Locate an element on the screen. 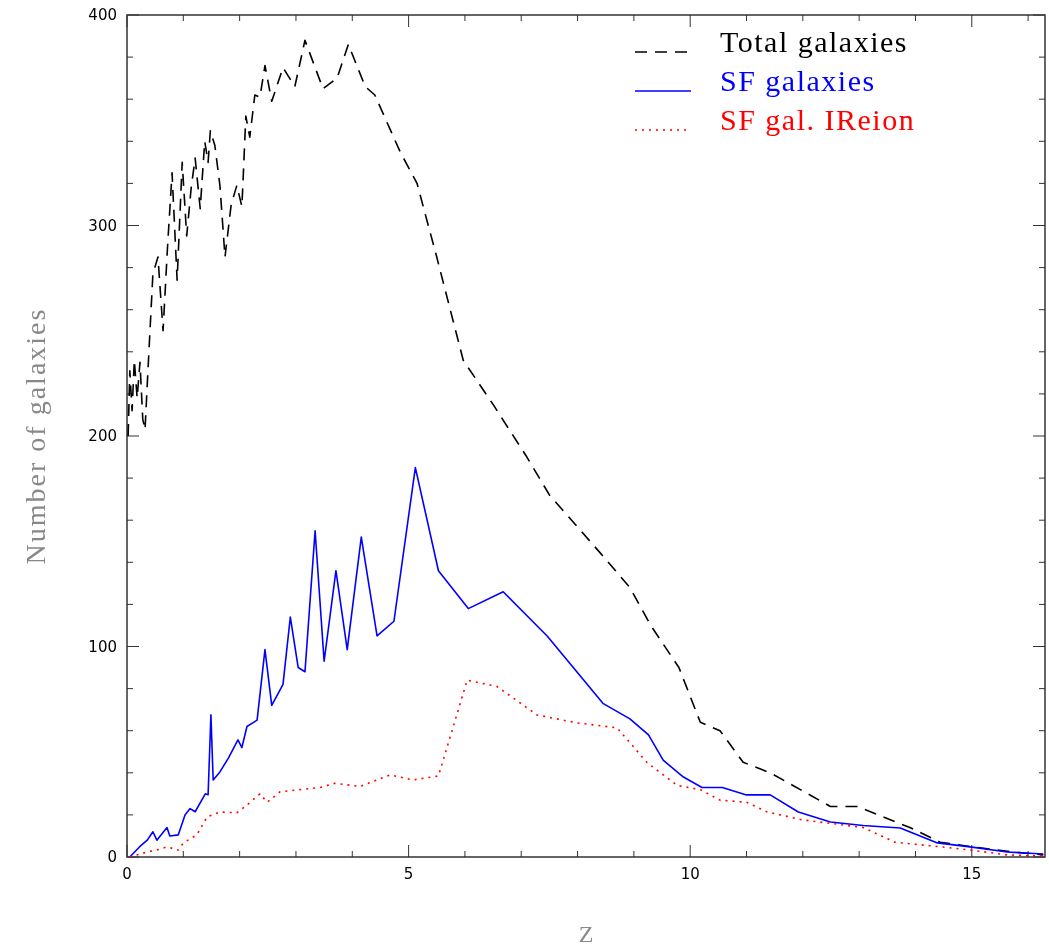  y-tick-label: 100 is located at coordinates (102, 646).